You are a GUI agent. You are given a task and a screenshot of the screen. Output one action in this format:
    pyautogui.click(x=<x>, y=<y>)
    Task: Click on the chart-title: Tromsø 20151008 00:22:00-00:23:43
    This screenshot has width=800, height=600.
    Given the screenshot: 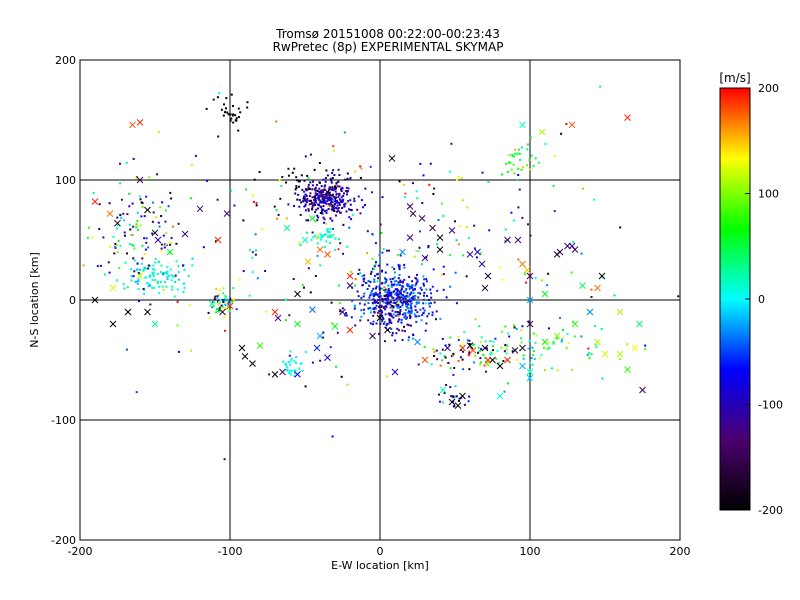 What is the action you would take?
    pyautogui.click(x=387, y=34)
    